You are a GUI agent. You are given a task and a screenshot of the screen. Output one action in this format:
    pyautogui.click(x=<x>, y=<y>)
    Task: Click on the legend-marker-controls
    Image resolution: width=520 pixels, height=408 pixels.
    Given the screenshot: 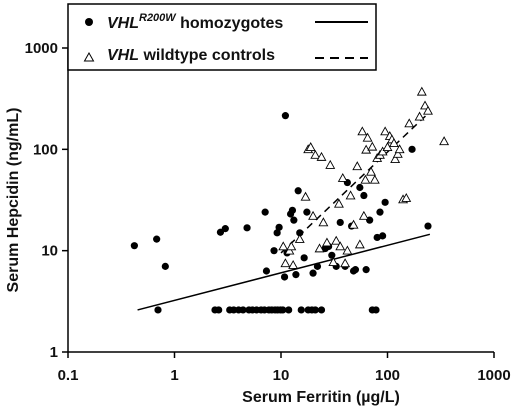 What is the action you would take?
    pyautogui.click(x=89, y=56)
    